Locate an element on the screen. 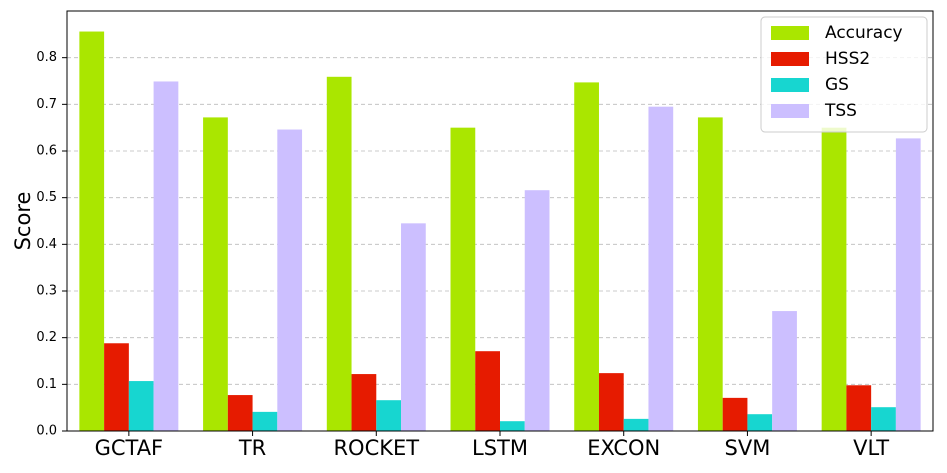 The image size is (947, 473). y-tick-label: 0.2 is located at coordinates (46, 337).